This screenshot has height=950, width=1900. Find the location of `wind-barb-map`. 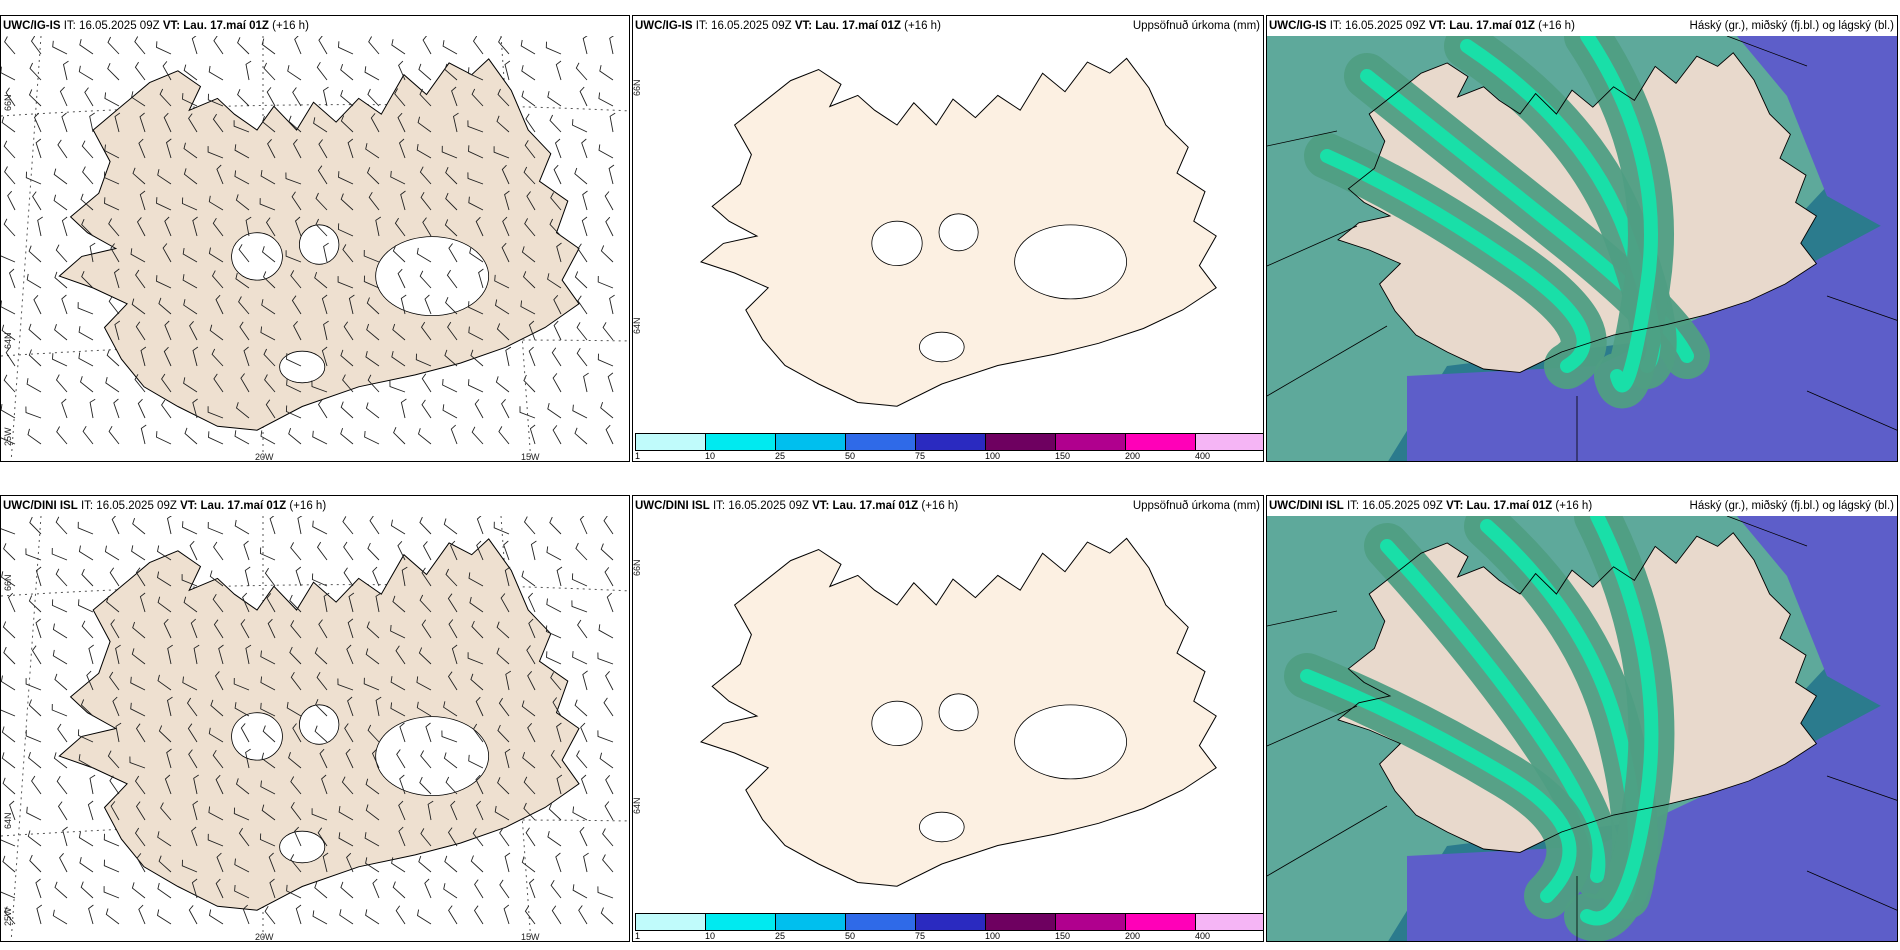

wind-barb-map is located at coordinates (315, 728).